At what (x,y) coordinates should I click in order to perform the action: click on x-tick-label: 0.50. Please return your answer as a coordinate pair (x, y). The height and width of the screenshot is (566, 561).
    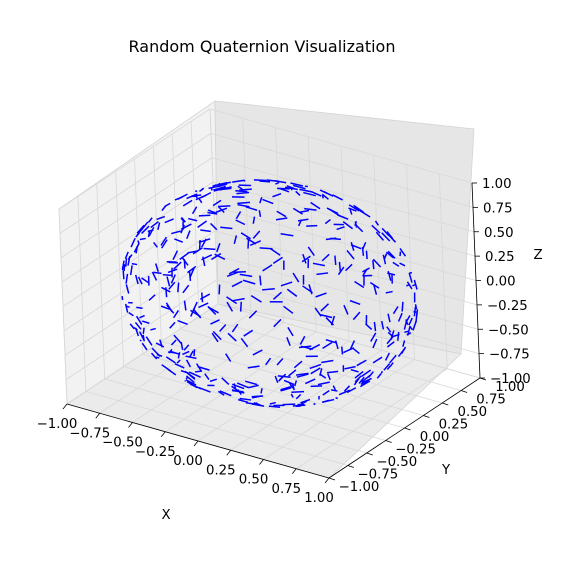
    Looking at the image, I should click on (254, 480).